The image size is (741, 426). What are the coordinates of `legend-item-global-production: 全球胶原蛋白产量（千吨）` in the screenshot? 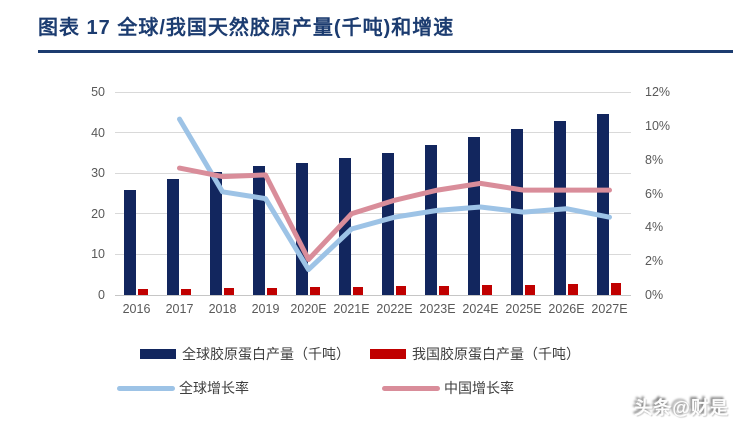 It's located at (245, 354).